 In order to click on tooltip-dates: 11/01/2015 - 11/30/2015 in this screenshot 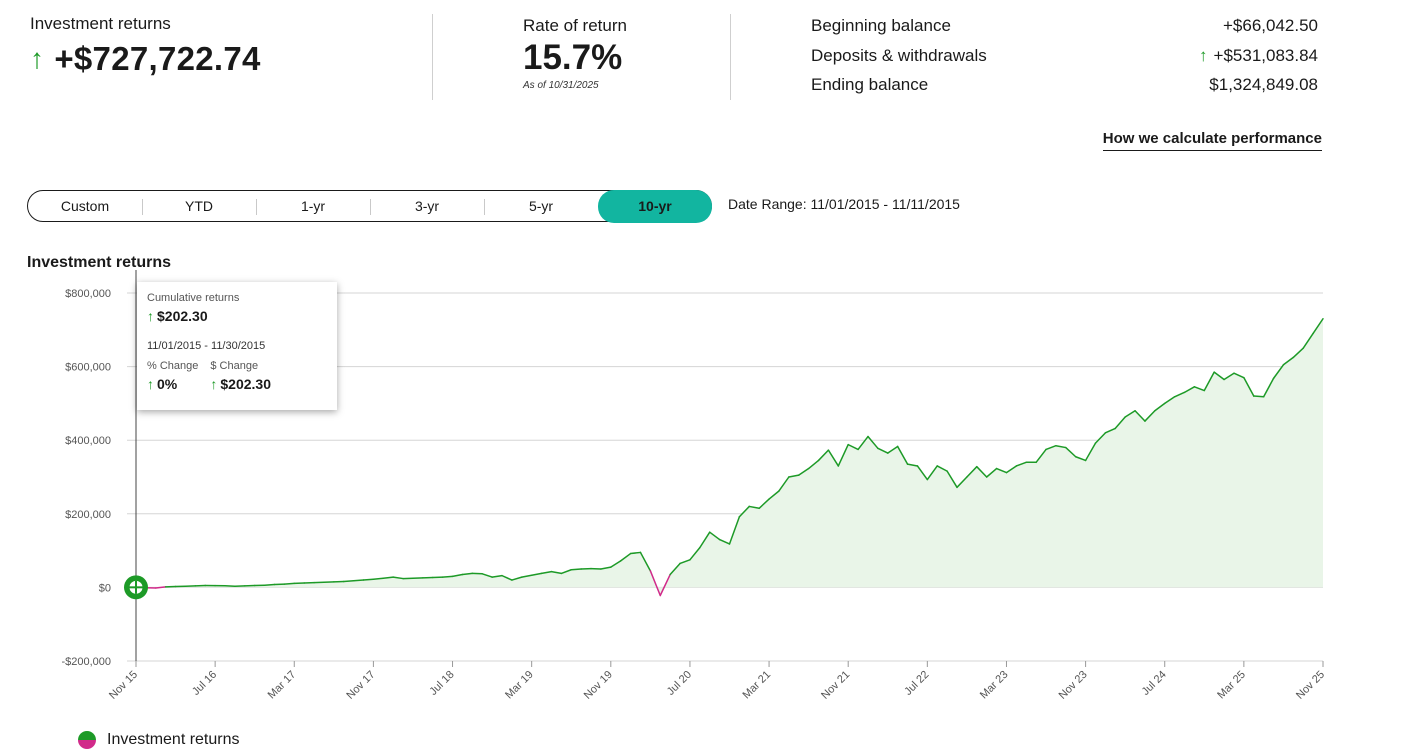, I will do `click(206, 346)`.